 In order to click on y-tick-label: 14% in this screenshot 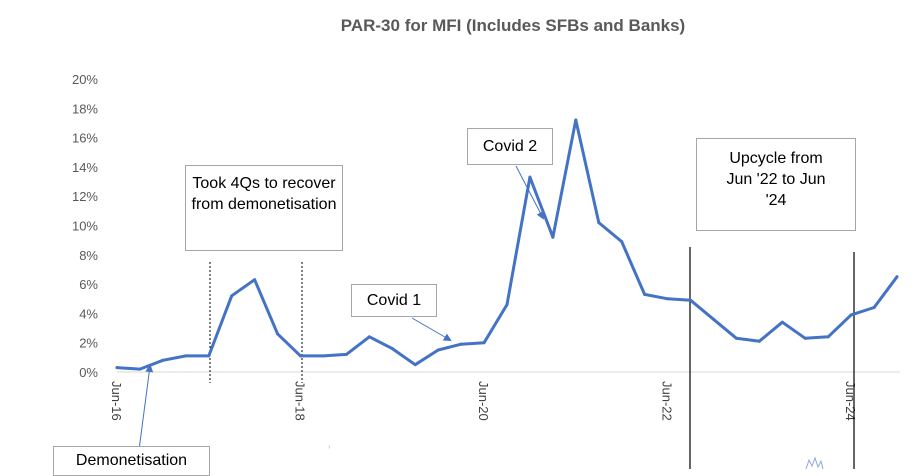, I will do `click(85, 167)`.